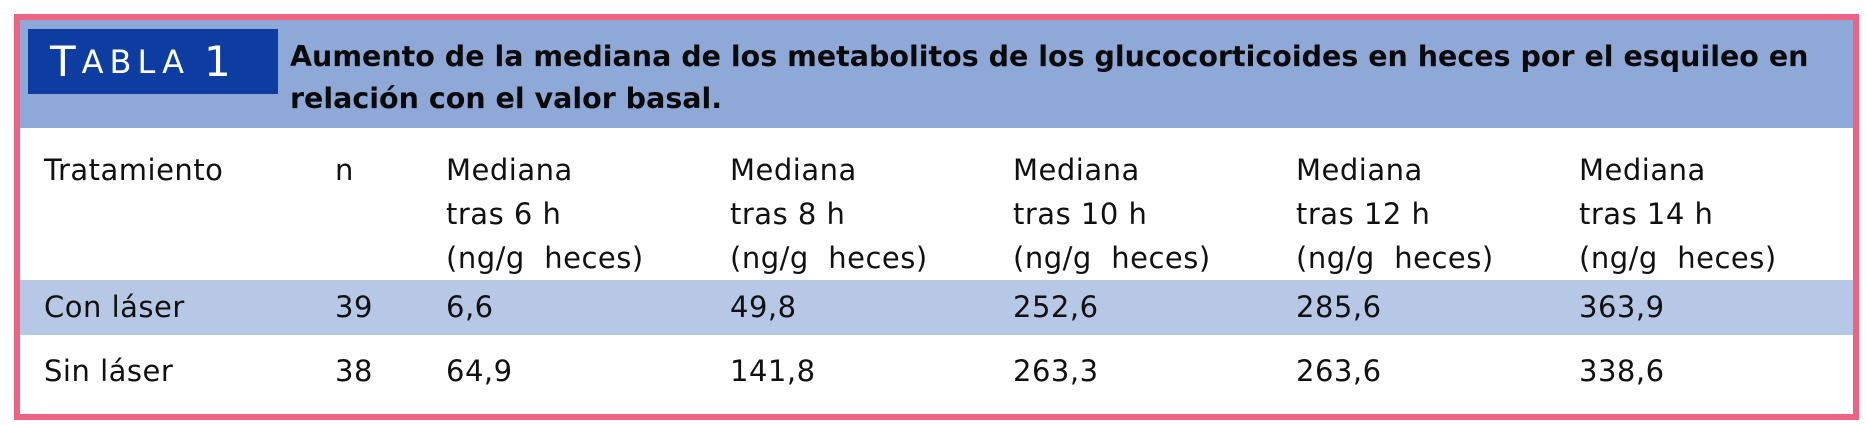 Image resolution: width=1867 pixels, height=425 pixels. Describe the element at coordinates (1056, 371) in the screenshot. I see `table-cell-10h: 263,3` at that location.